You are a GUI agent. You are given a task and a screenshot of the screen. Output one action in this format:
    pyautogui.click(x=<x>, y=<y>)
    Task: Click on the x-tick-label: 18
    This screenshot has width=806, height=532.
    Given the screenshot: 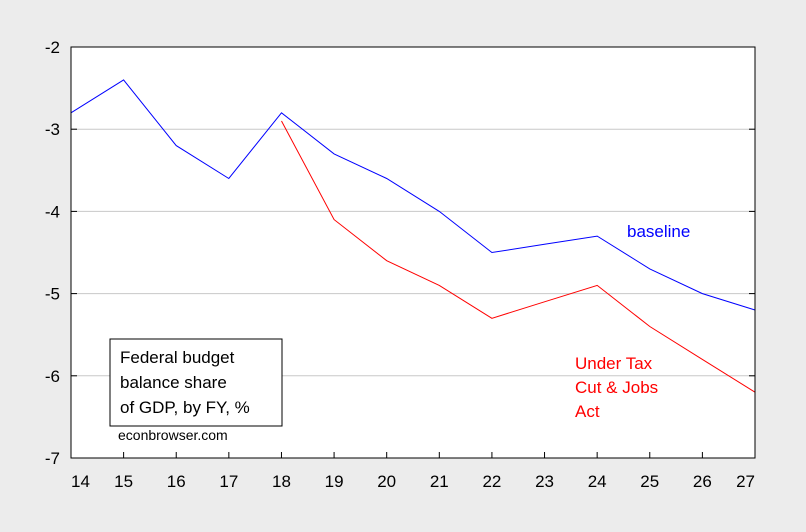 What is the action you would take?
    pyautogui.click(x=281, y=481)
    